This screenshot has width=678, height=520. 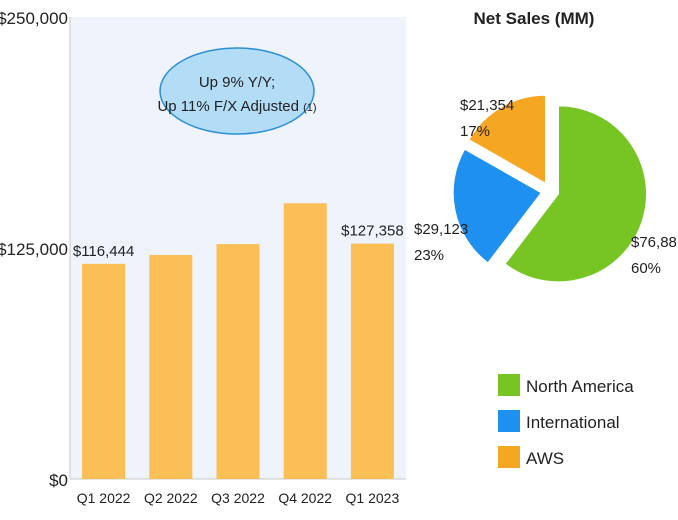 I want to click on annotation-bubble, so click(x=237, y=91).